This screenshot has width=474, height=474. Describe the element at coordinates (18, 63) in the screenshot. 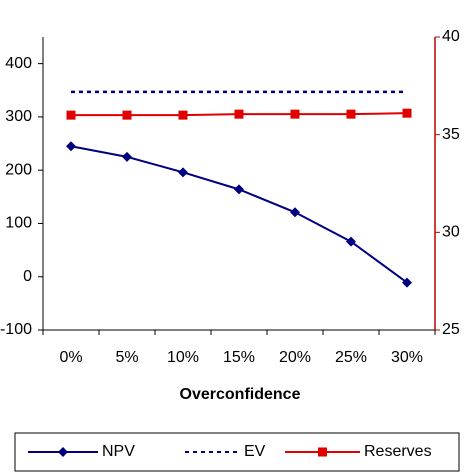

I see `y-tick-label: 400` at that location.